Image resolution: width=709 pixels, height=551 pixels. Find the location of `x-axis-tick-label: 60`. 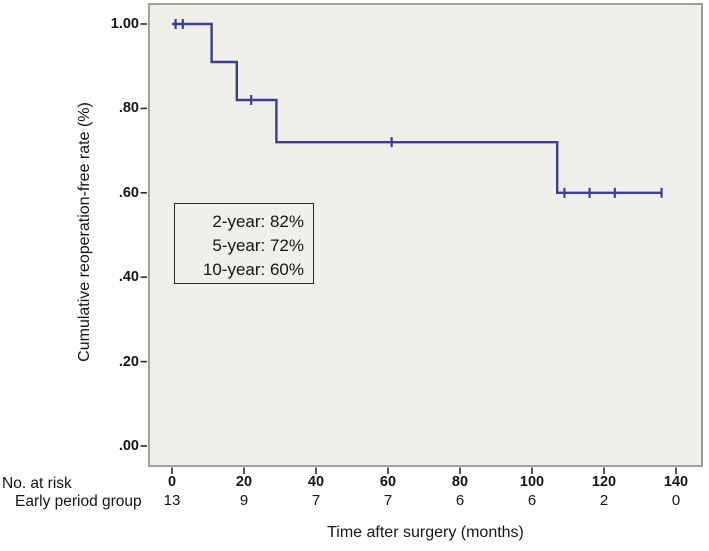

x-axis-tick-label: 60 is located at coordinates (388, 482).